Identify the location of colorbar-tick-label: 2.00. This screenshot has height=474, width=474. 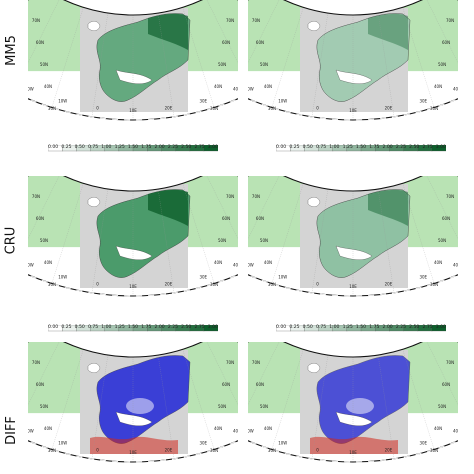
(387, 327).